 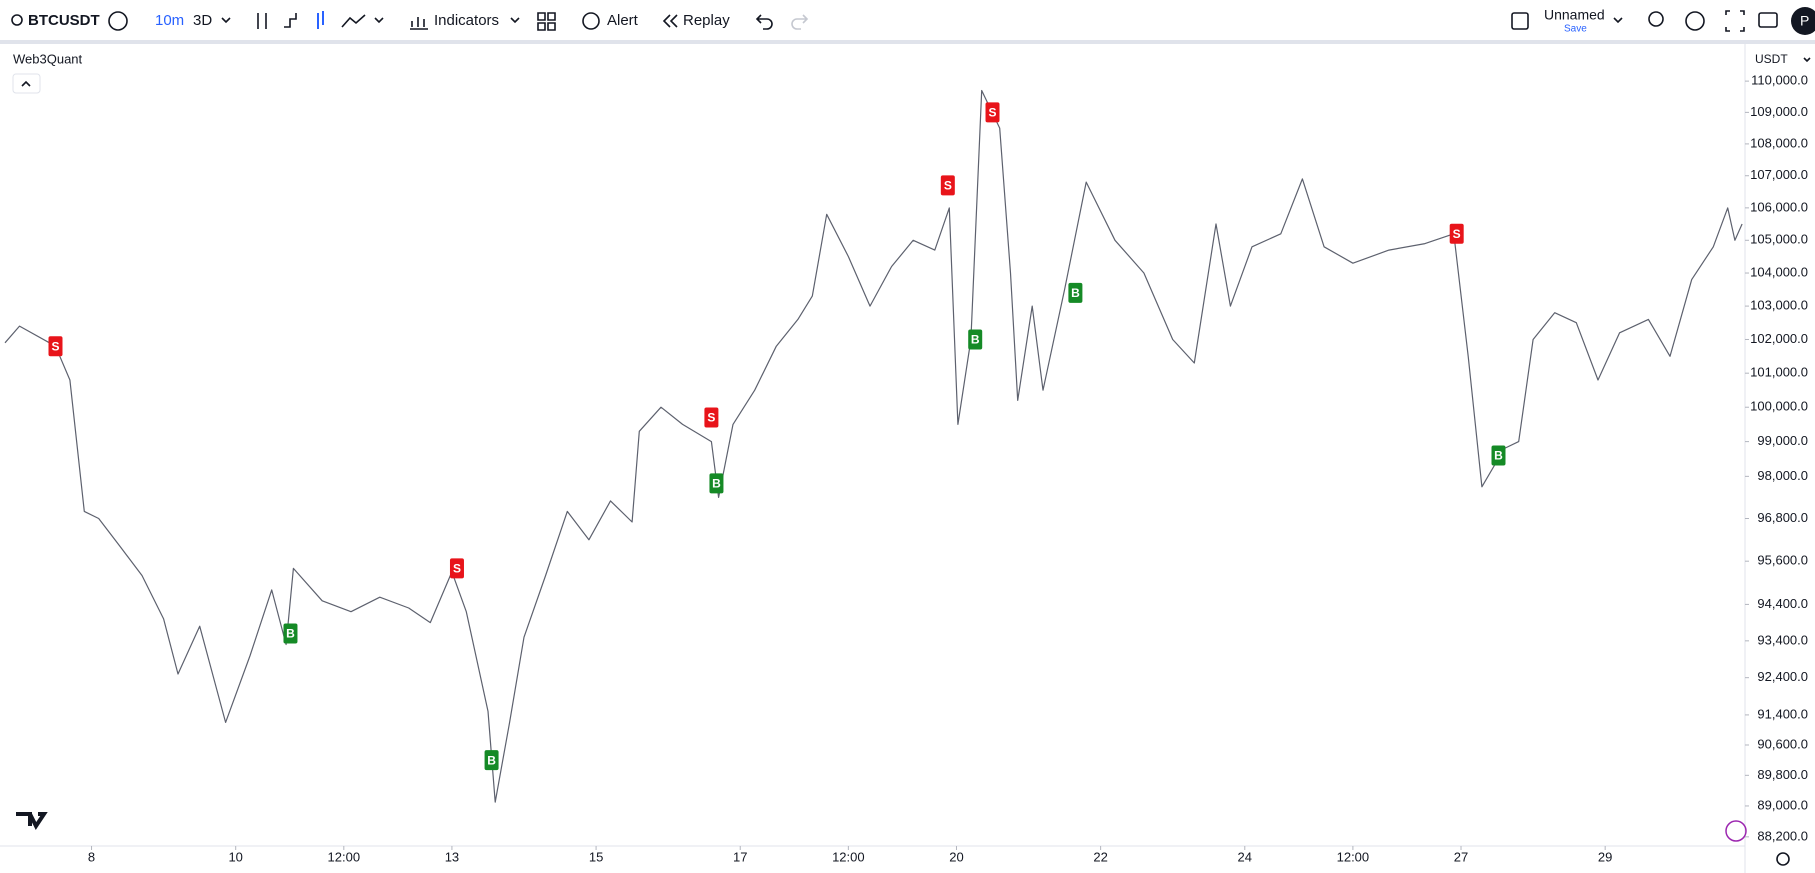 I want to click on y-tick-label: 98,000.0, so click(x=1782, y=475).